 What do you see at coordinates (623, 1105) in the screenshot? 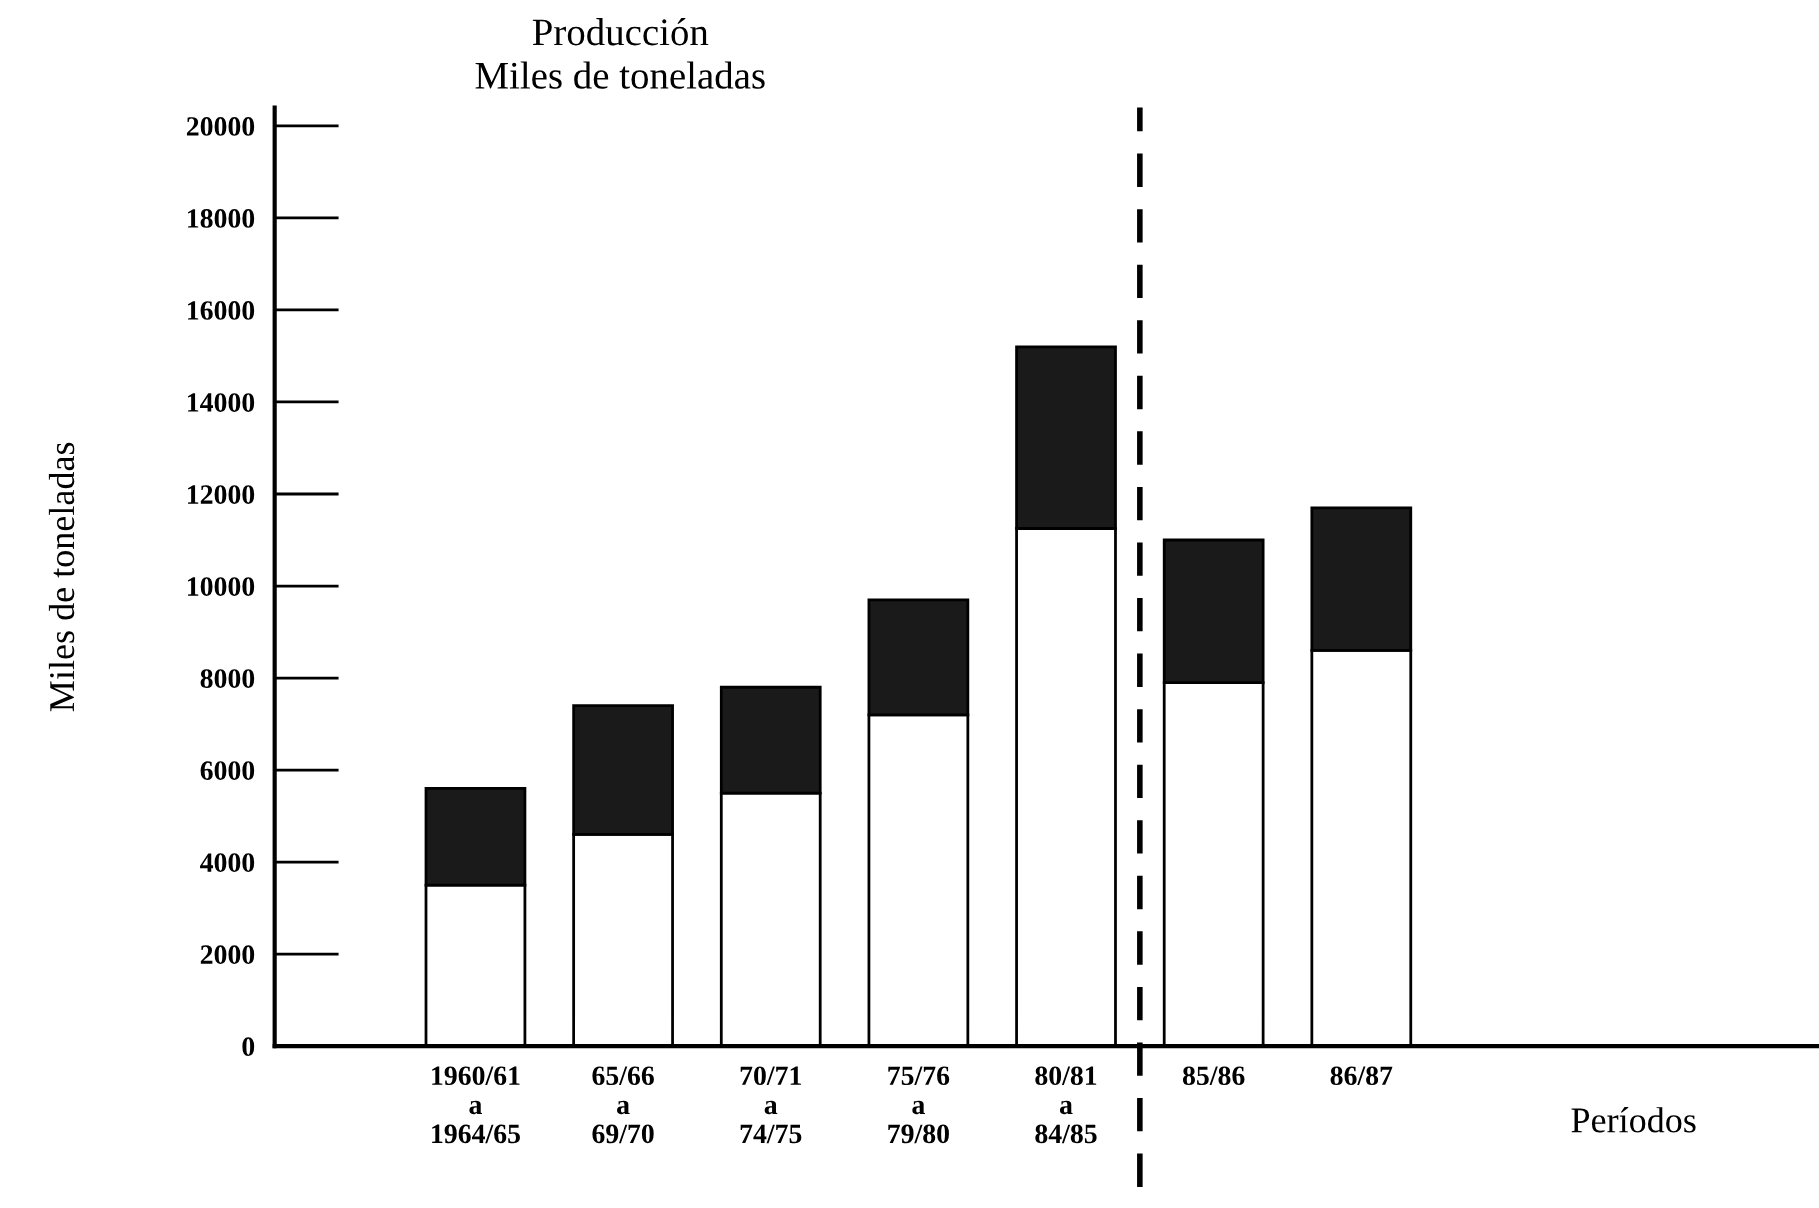
I see `x-tick-label: 65/66 a 69/70` at bounding box center [623, 1105].